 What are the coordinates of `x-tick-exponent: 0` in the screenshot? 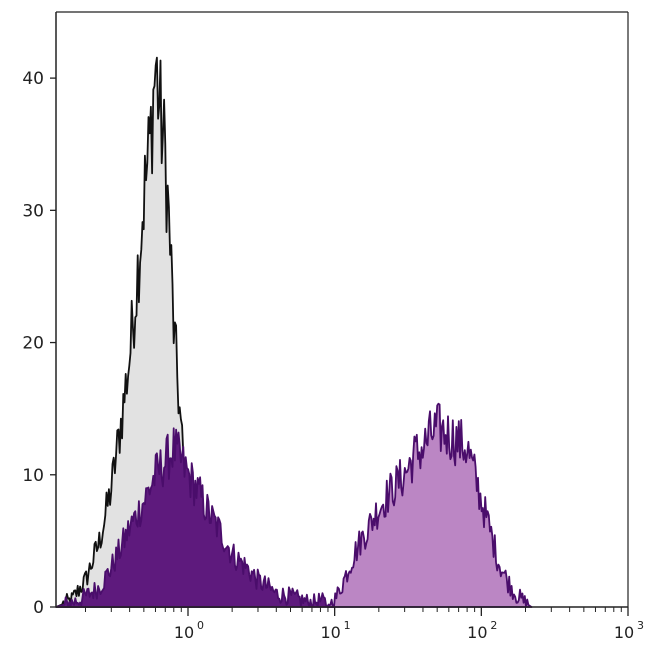 It's located at (200, 625).